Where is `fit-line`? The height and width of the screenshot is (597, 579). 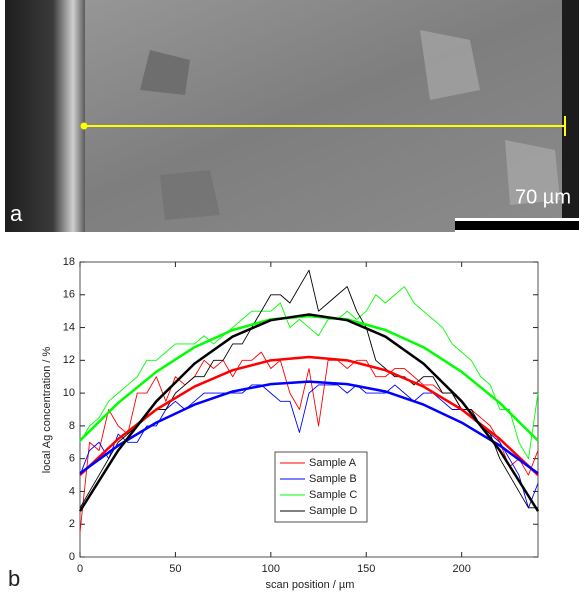 fit-line is located at coordinates (309, 427).